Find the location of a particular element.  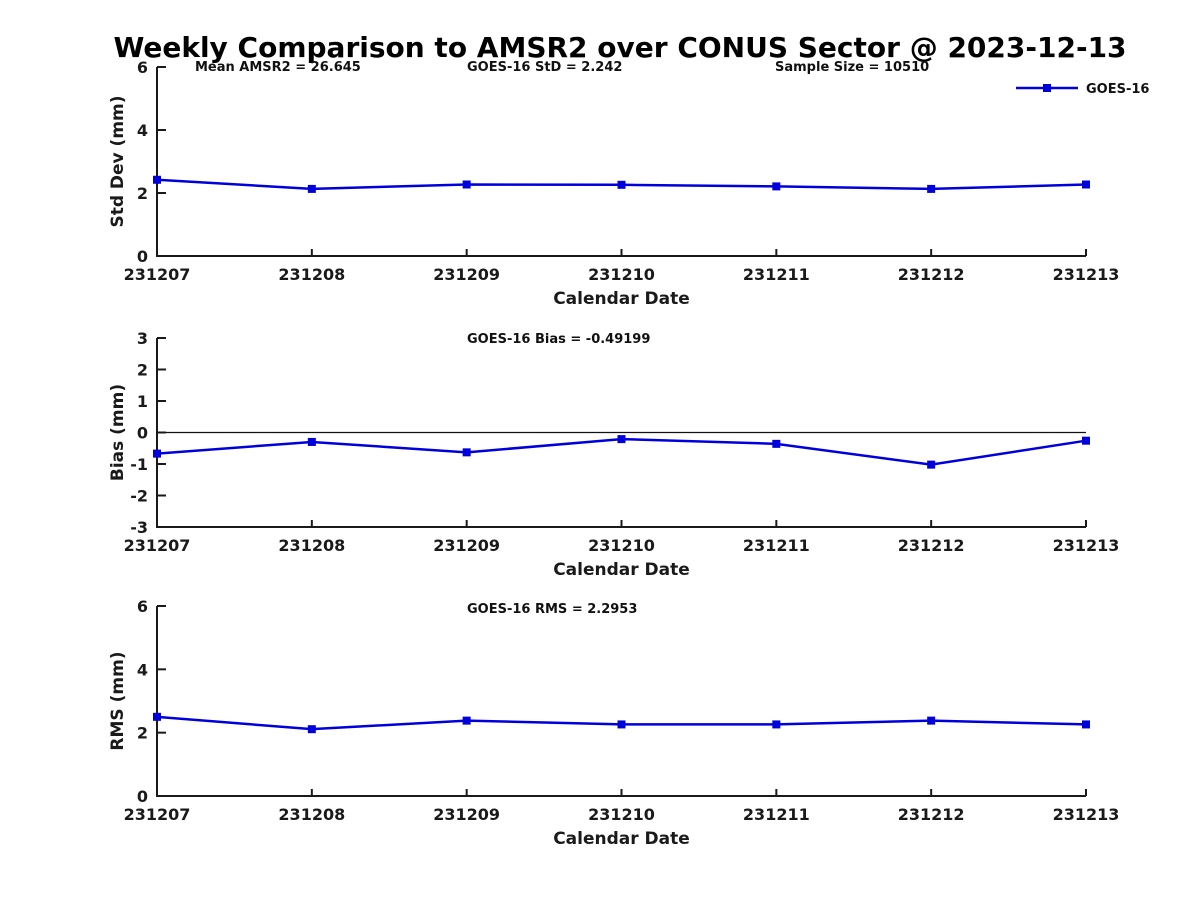

y-axis-title: Std Dev (mm) is located at coordinates (118, 161).